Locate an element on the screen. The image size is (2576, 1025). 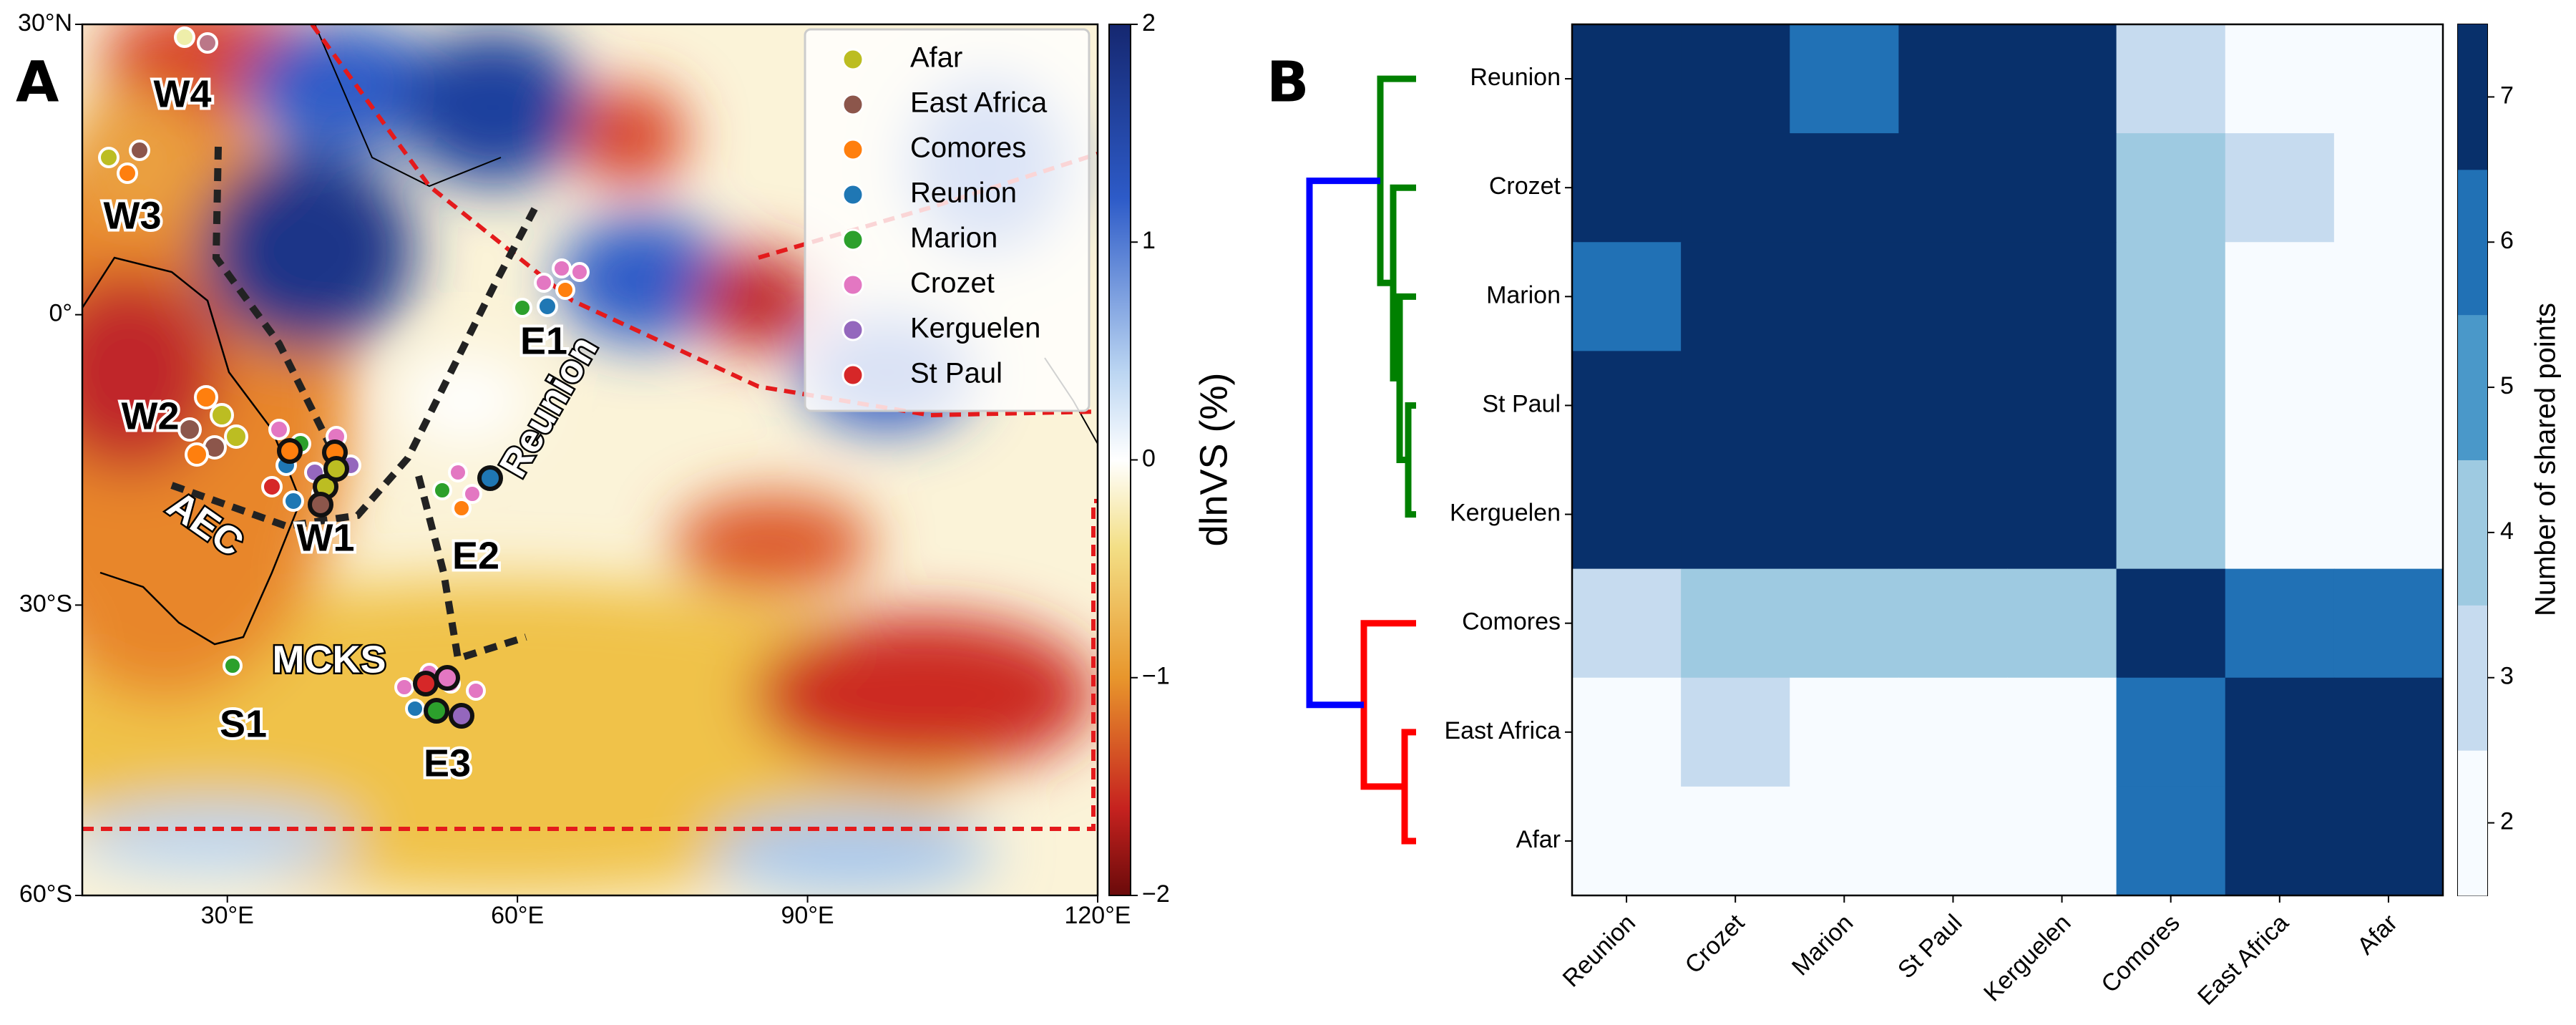
legend-label: East Africa is located at coordinates (979, 103).